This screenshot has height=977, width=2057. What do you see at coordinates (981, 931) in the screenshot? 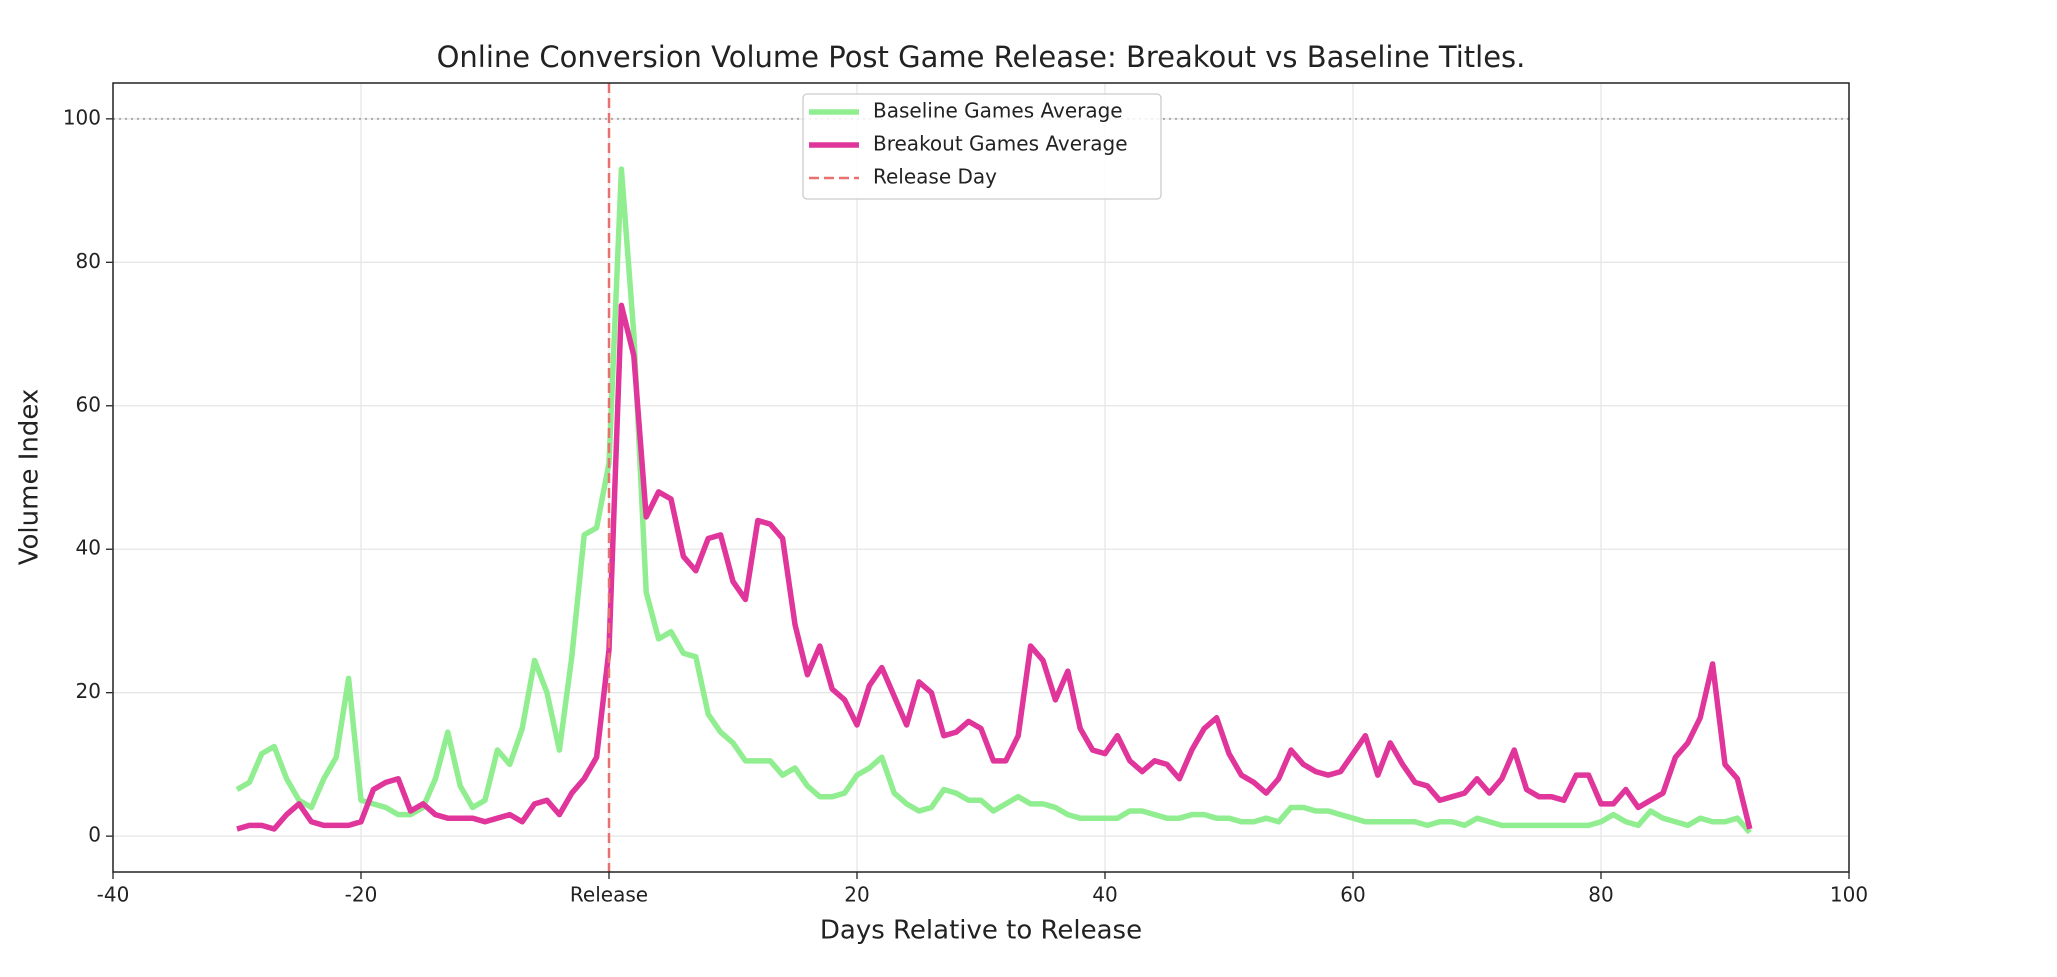
I see `x-axis-label: Days Relative to Release` at bounding box center [981, 931].